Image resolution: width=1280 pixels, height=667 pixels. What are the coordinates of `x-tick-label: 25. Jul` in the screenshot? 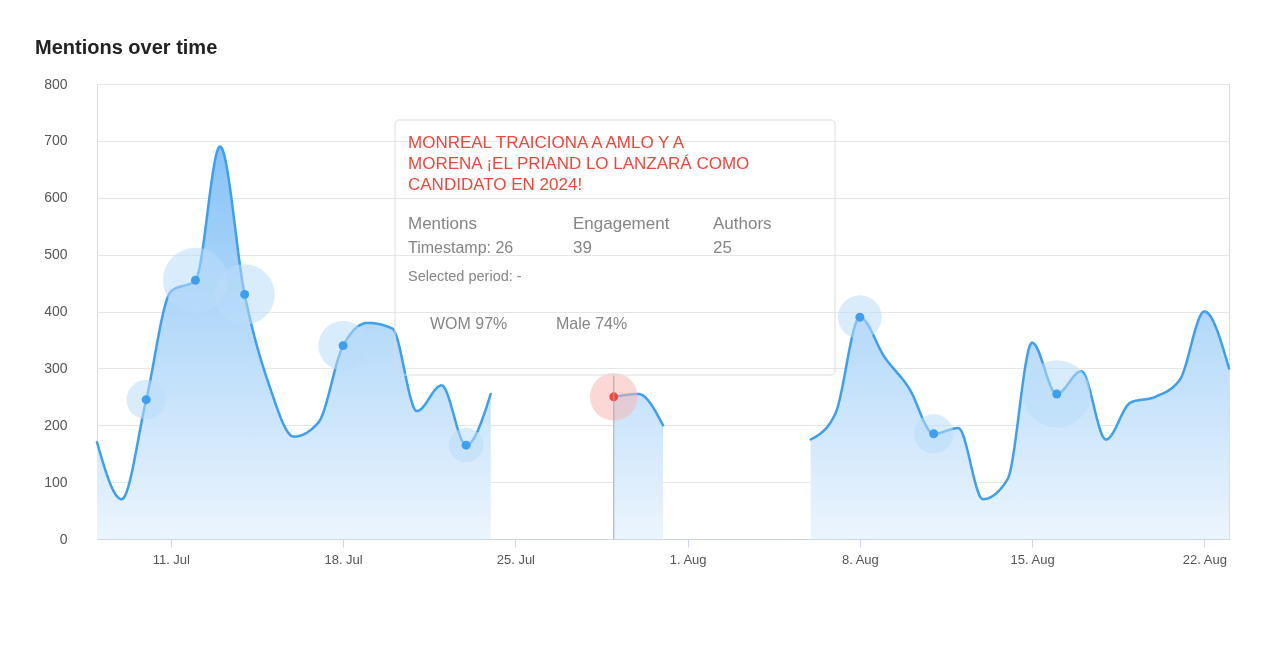 It's located at (516, 559).